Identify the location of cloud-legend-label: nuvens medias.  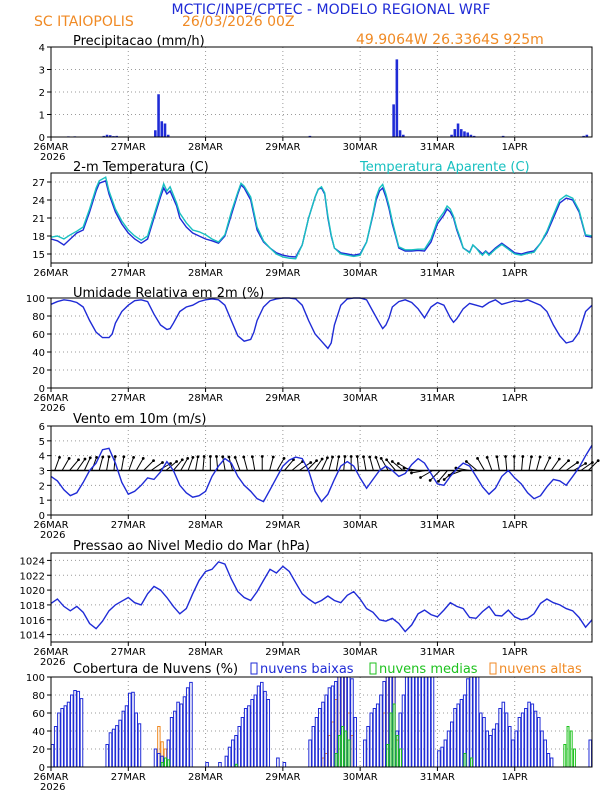
(428, 669).